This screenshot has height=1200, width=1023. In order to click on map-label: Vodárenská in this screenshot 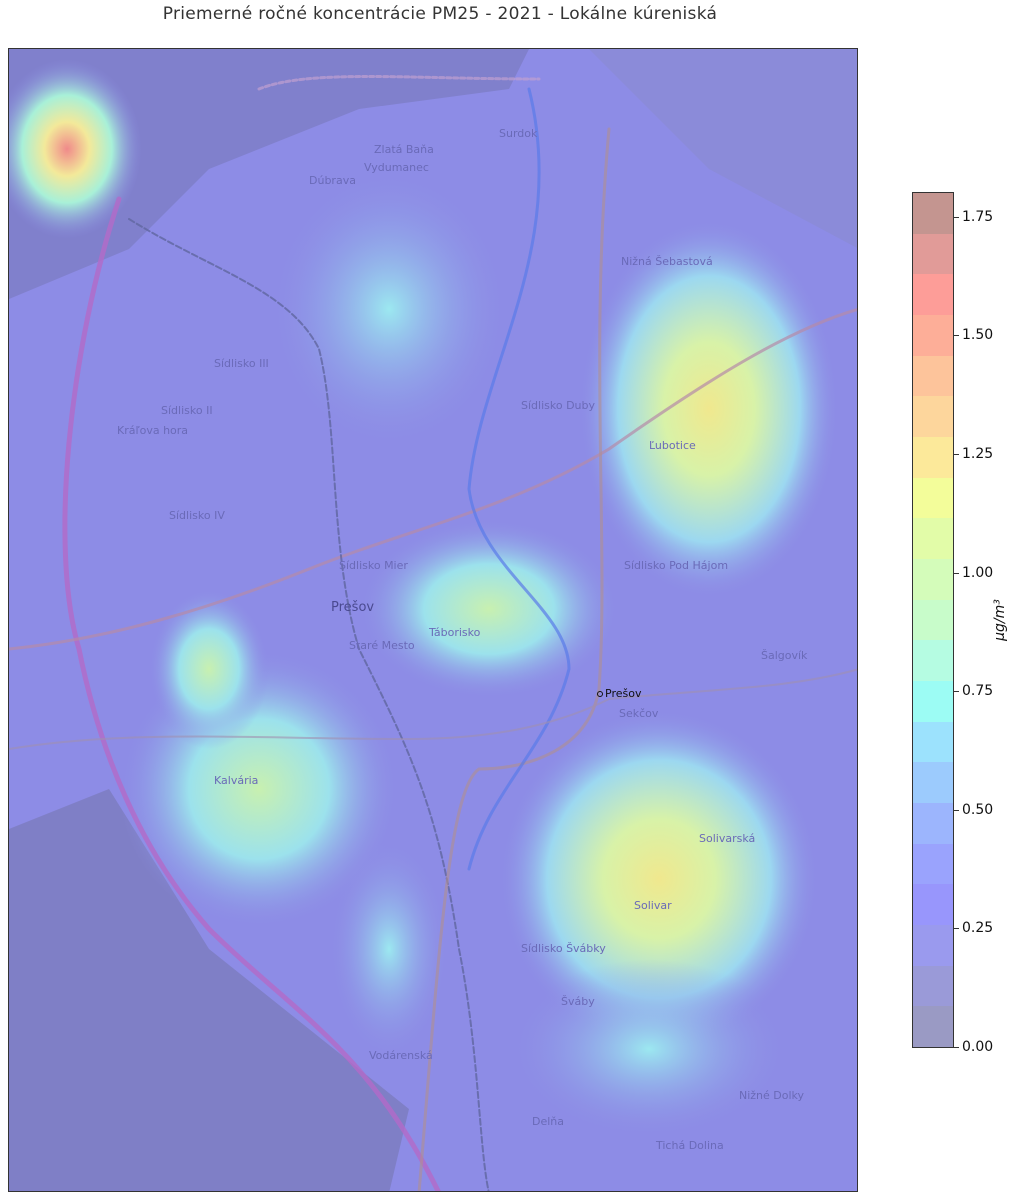, I will do `click(401, 1055)`.